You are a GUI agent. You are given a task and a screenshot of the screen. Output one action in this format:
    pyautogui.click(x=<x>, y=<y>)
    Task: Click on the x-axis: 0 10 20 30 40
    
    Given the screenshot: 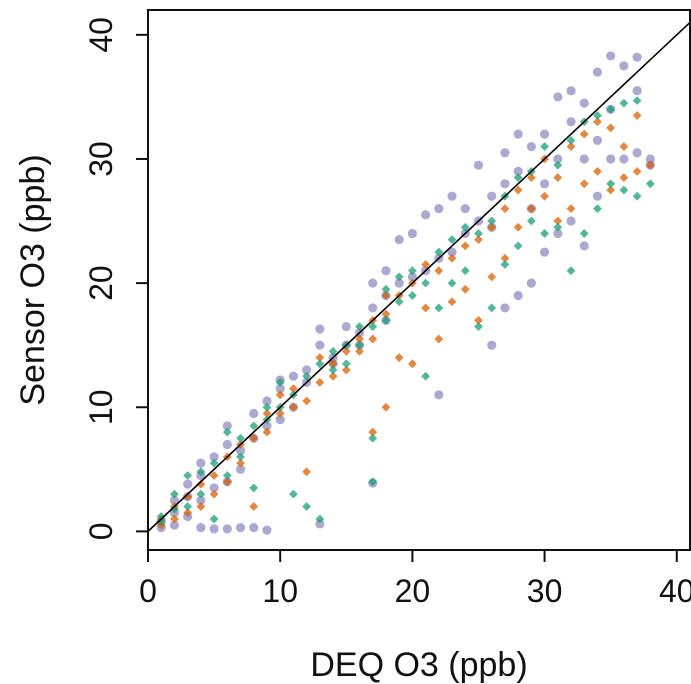 What is the action you would take?
    pyautogui.click(x=415, y=579)
    